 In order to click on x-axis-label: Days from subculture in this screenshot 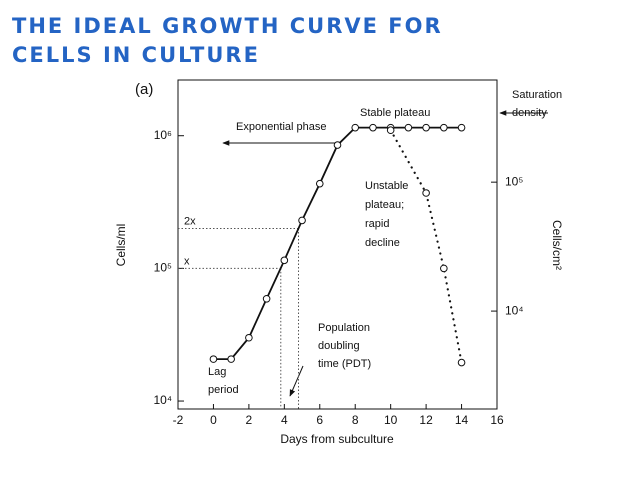, I will do `click(337, 439)`.